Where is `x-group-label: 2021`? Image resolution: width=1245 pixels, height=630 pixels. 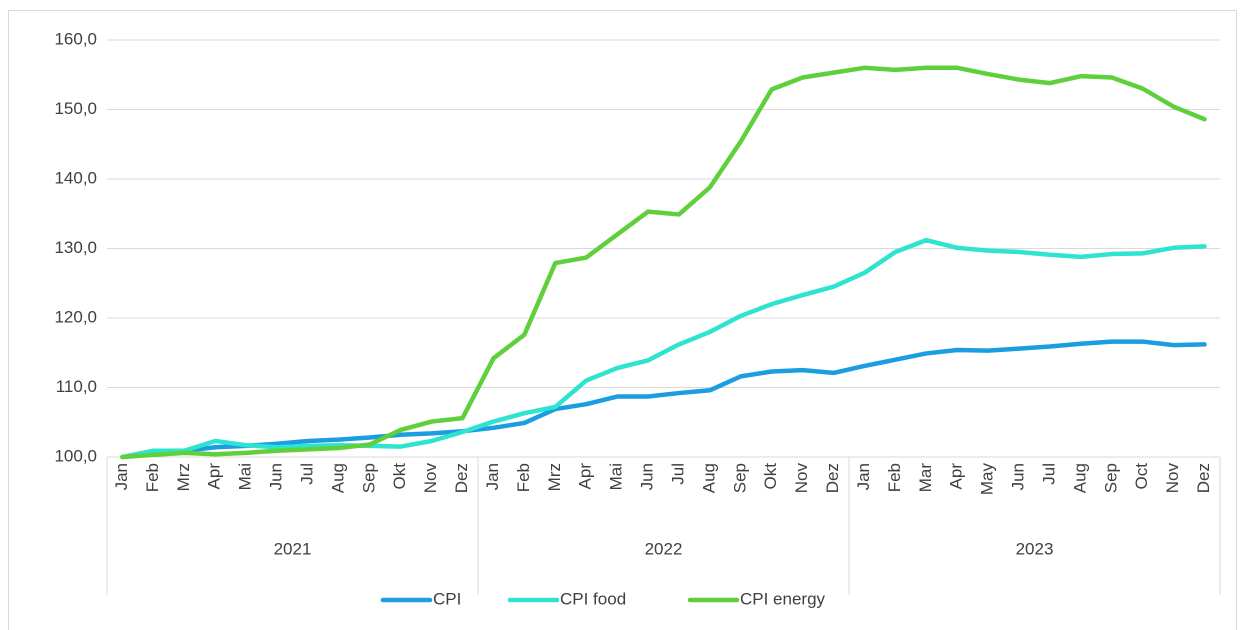 x-group-label: 2021 is located at coordinates (293, 548).